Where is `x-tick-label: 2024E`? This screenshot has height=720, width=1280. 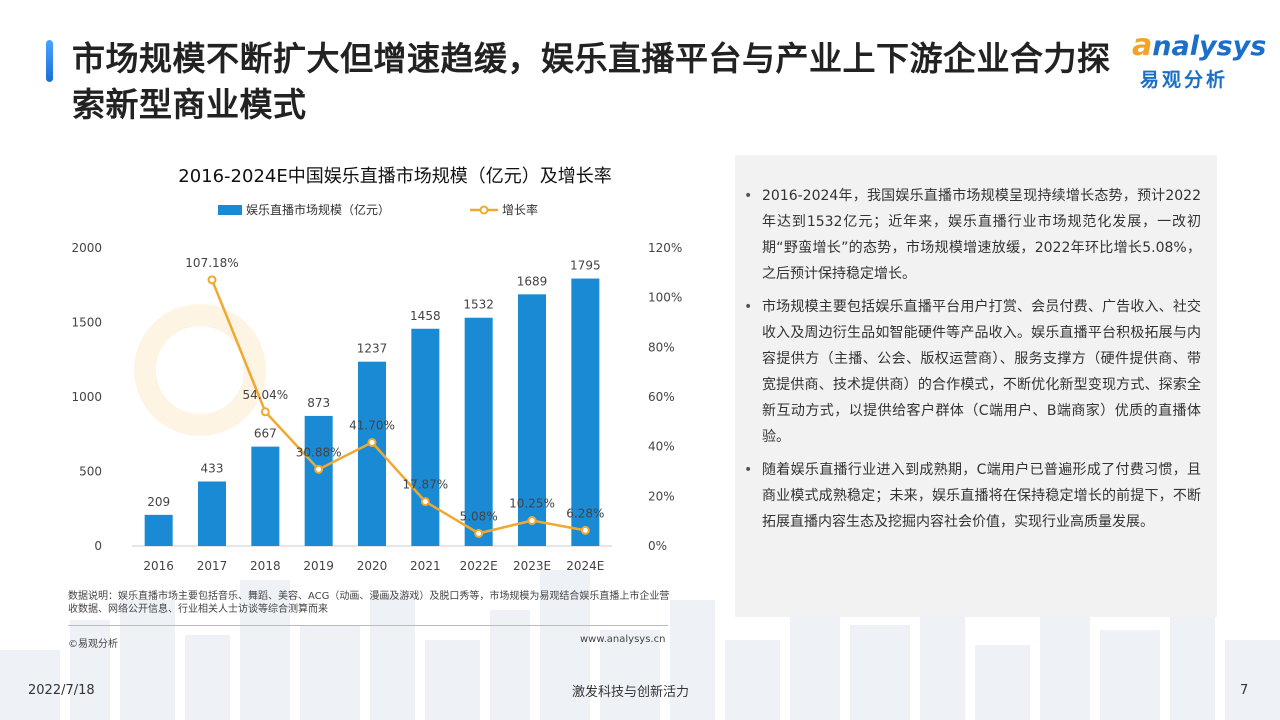
x-tick-label: 2024E is located at coordinates (585, 566).